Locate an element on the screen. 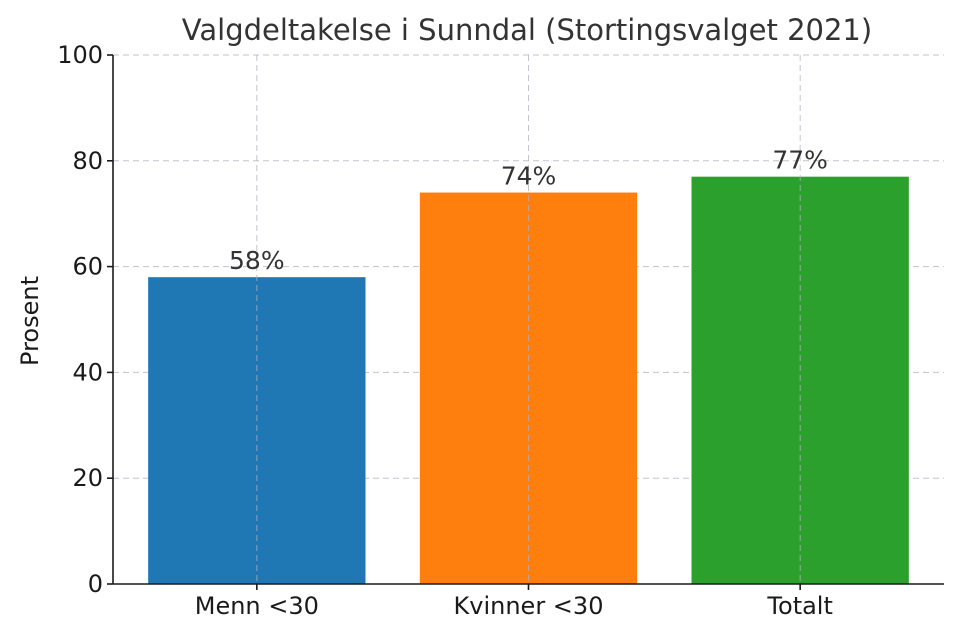  x-tick-label: Menn <30 is located at coordinates (257, 606).